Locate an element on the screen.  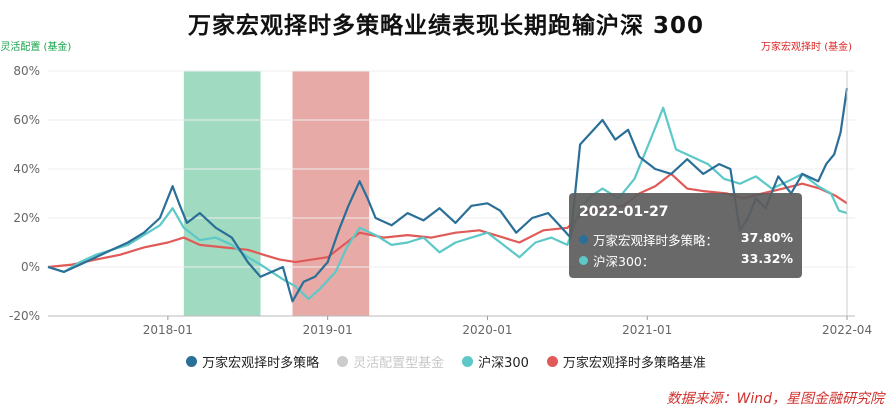
hs300-dot-icon is located at coordinates (583, 260).